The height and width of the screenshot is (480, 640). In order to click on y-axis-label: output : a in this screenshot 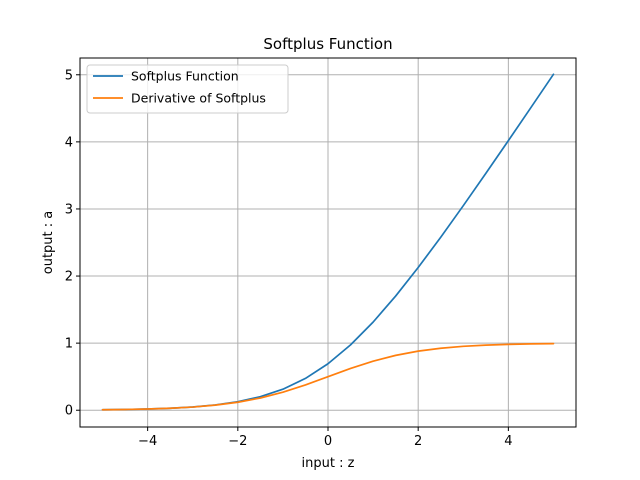, I will do `click(48, 243)`.